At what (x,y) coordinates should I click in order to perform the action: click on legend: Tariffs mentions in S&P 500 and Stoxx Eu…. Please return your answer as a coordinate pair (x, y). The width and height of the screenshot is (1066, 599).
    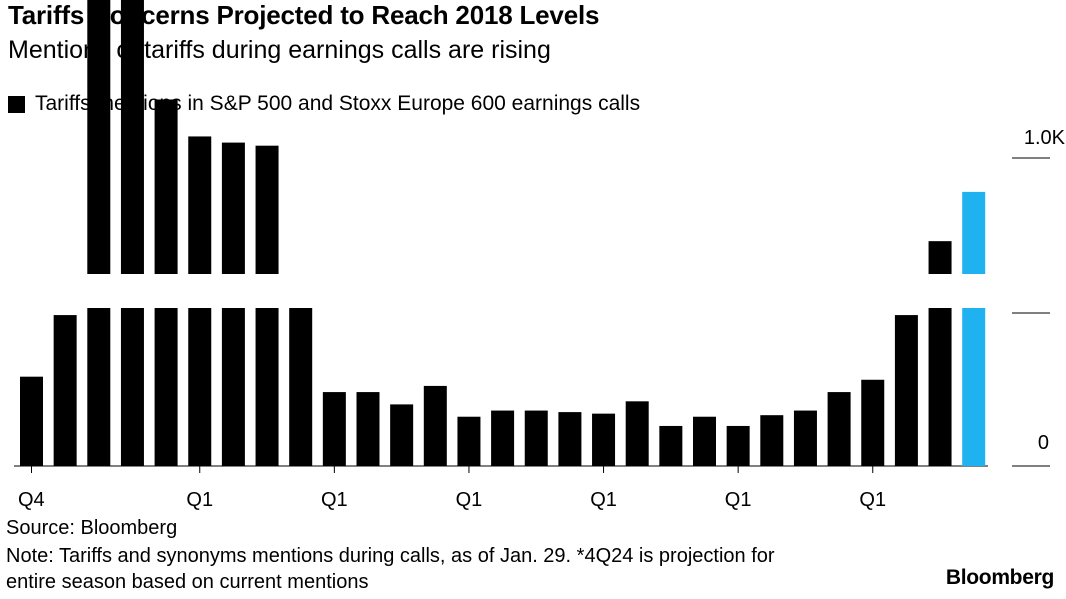
    Looking at the image, I should click on (324, 104).